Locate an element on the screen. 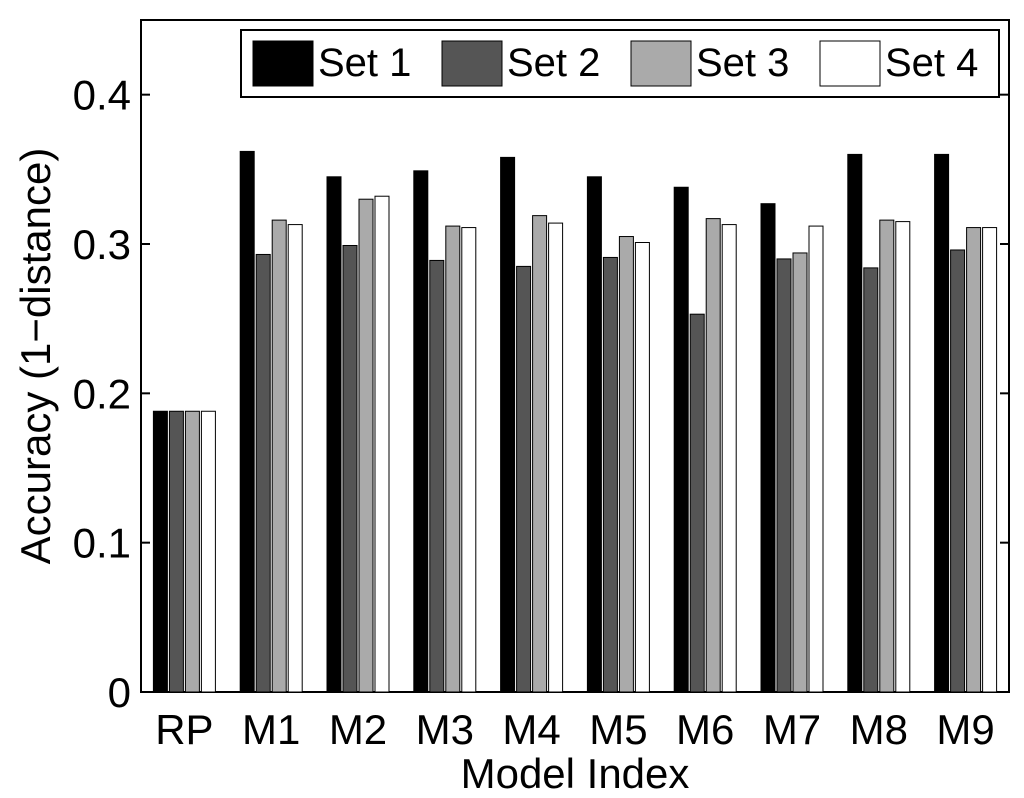  x-tick-label: M8 is located at coordinates (879, 729).